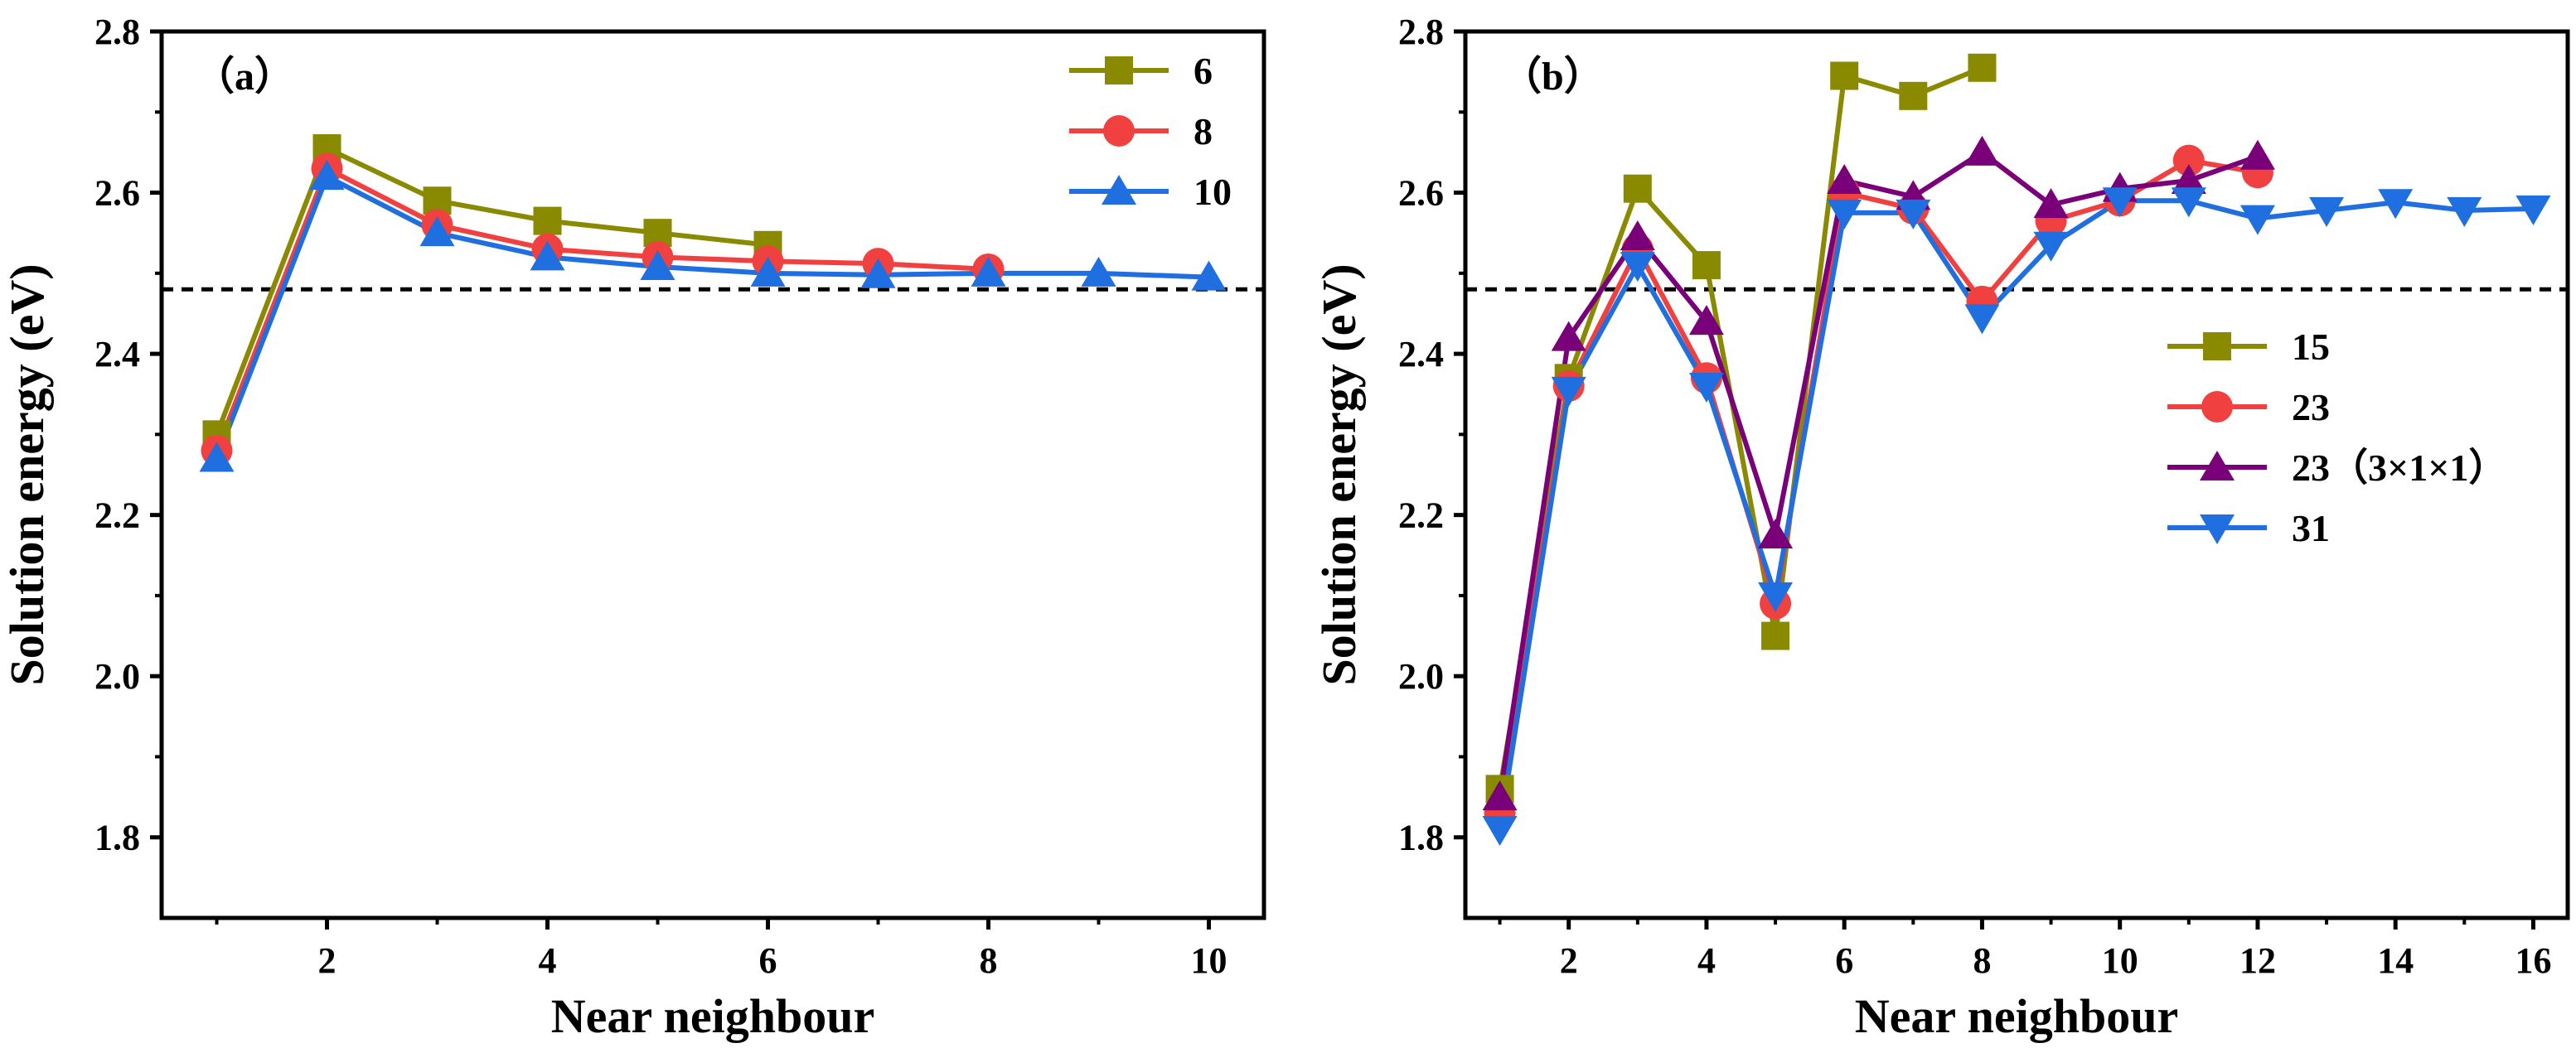 This screenshot has width=2576, height=1048. Describe the element at coordinates (1421, 676) in the screenshot. I see `panel-b-y-tick-label: 2.0` at that location.